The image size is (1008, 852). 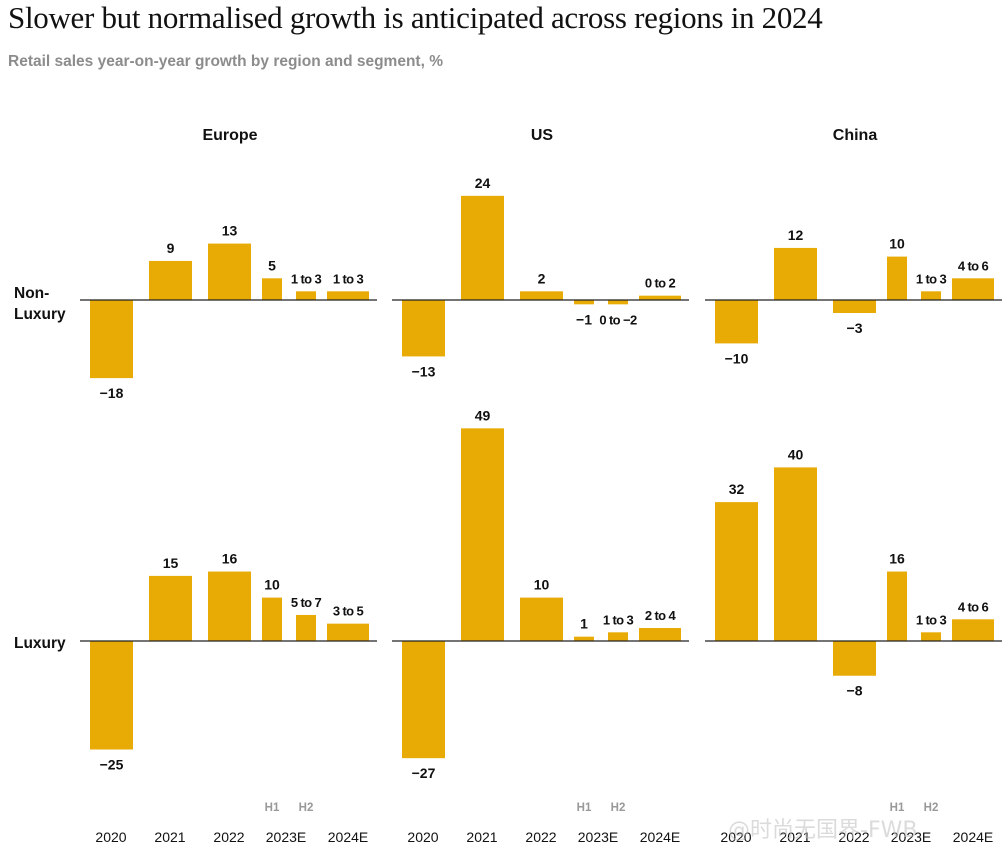 I want to click on data-label-europe-non-luxury-2023e-h2: 1 to 3, so click(x=306, y=278).